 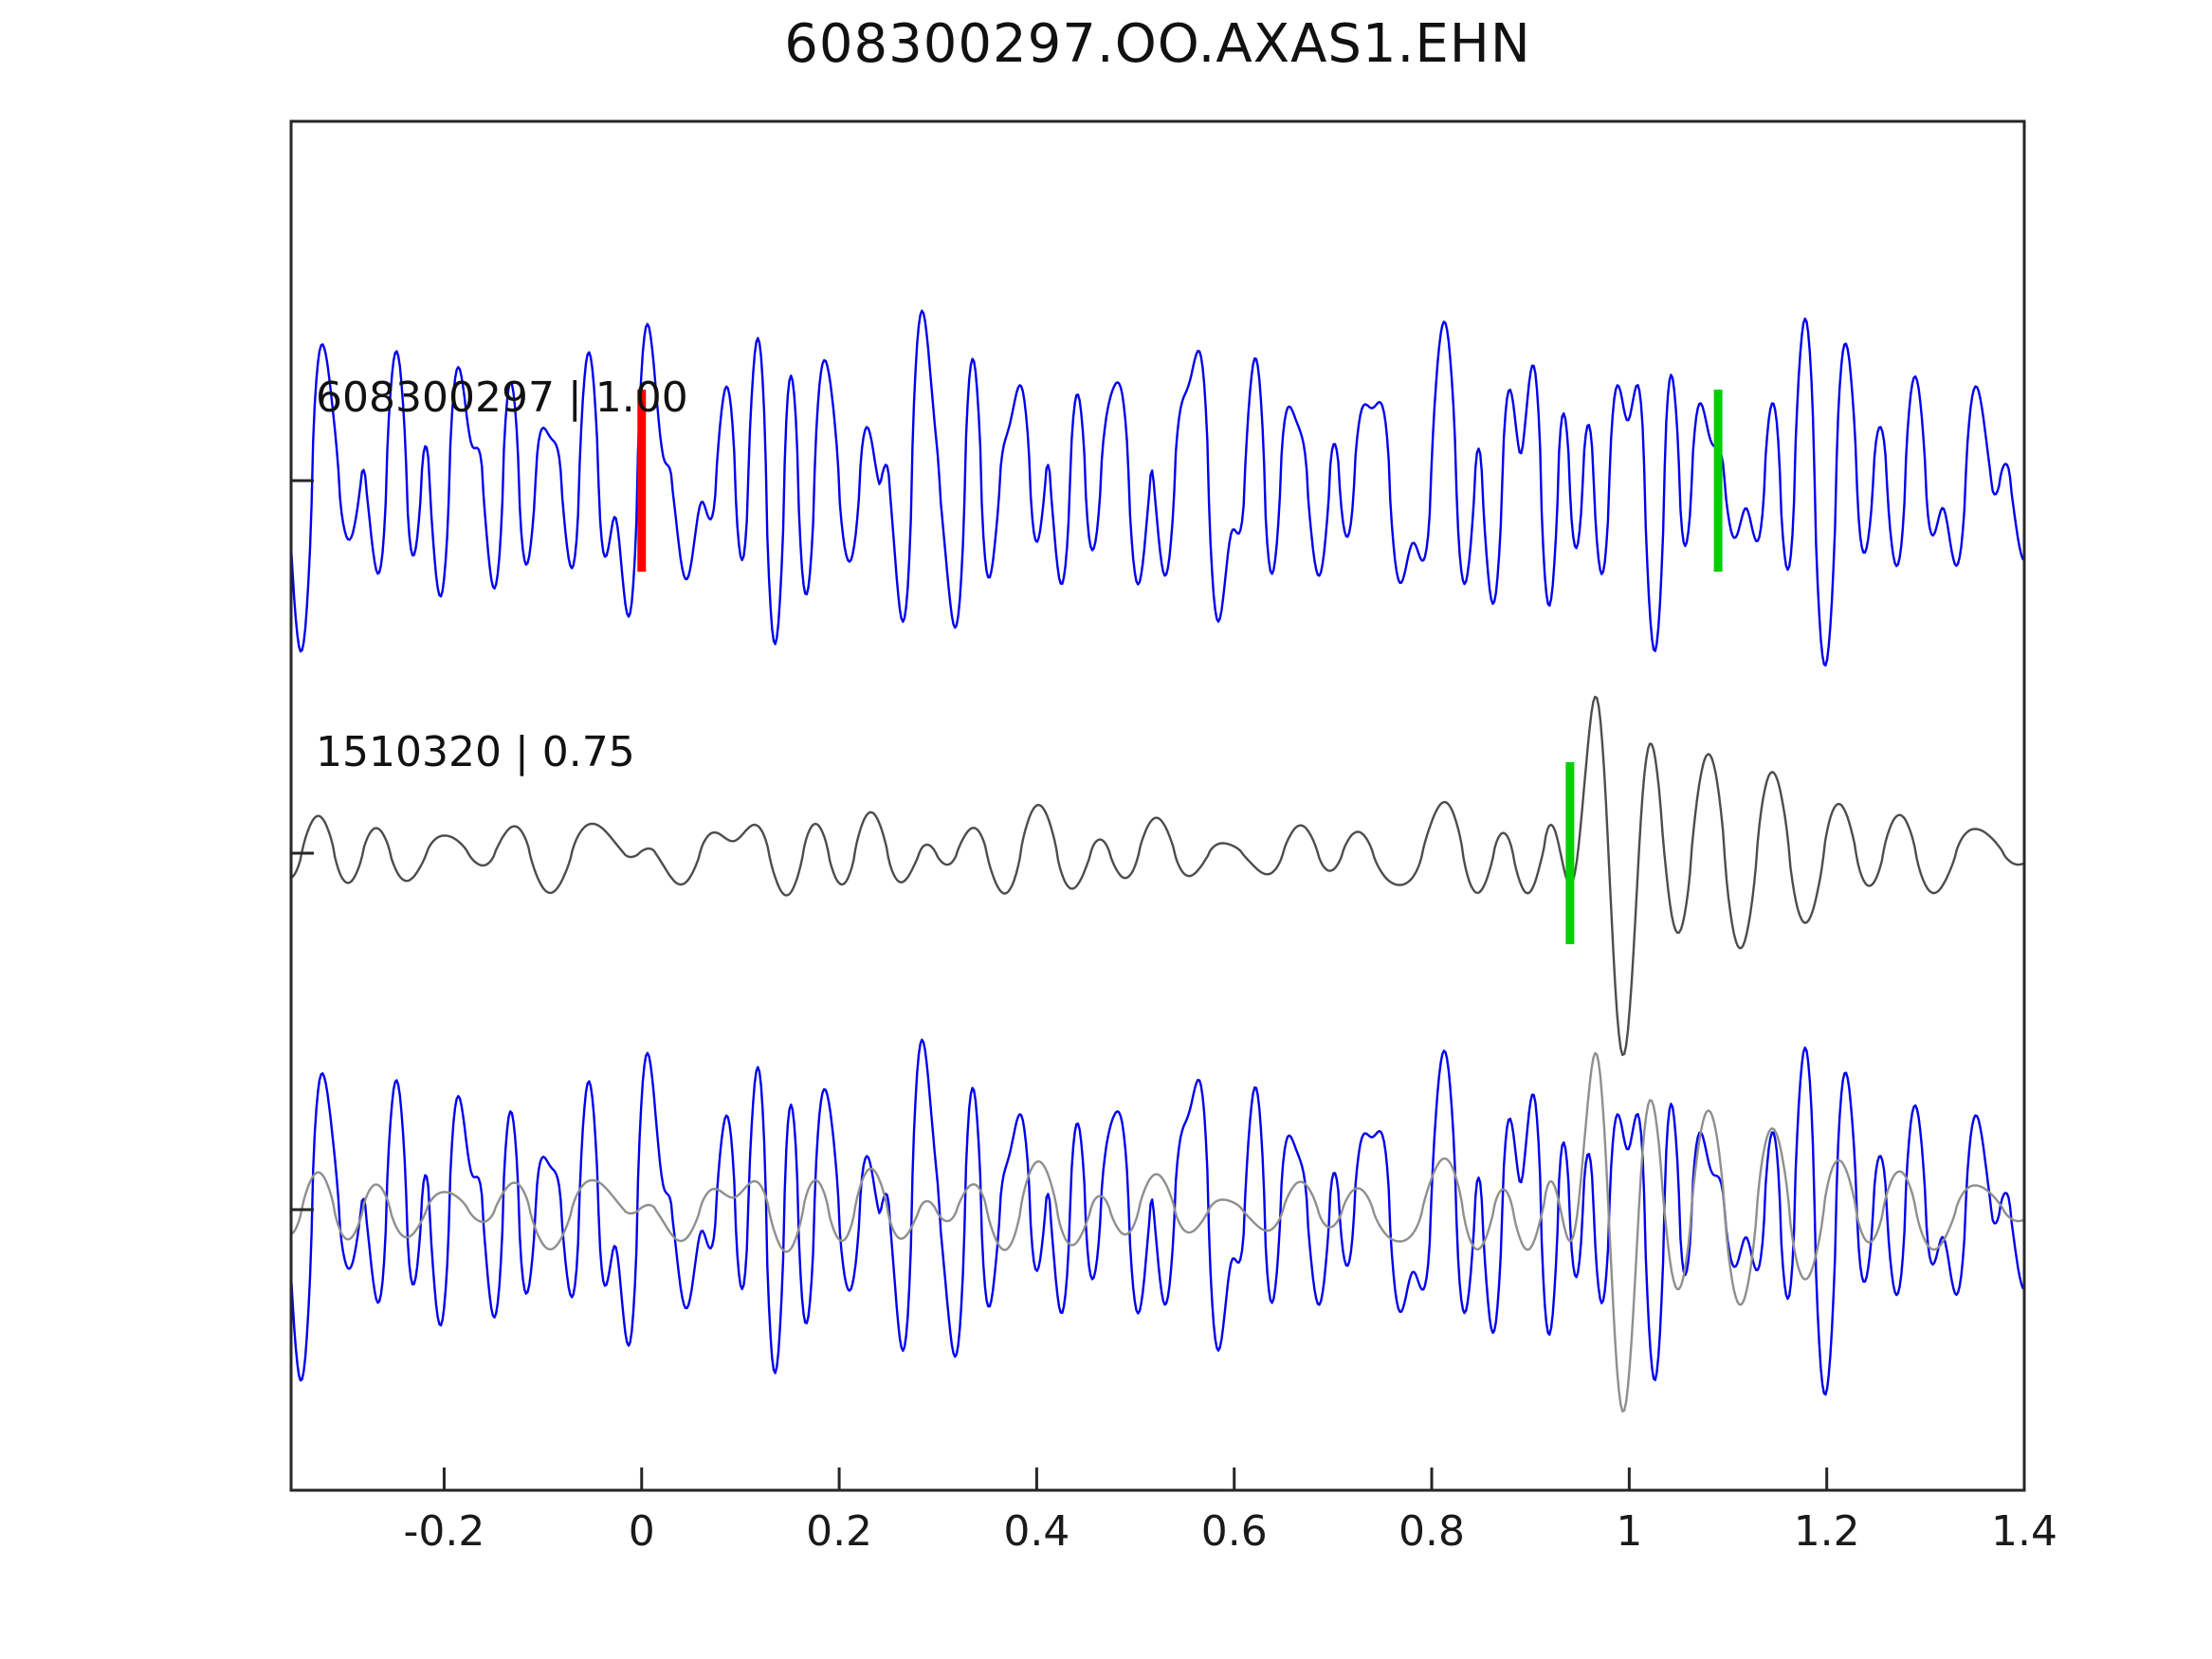 I want to click on figure-title: 608300297.OO.AXAS1.EHN, so click(x=1157, y=44).